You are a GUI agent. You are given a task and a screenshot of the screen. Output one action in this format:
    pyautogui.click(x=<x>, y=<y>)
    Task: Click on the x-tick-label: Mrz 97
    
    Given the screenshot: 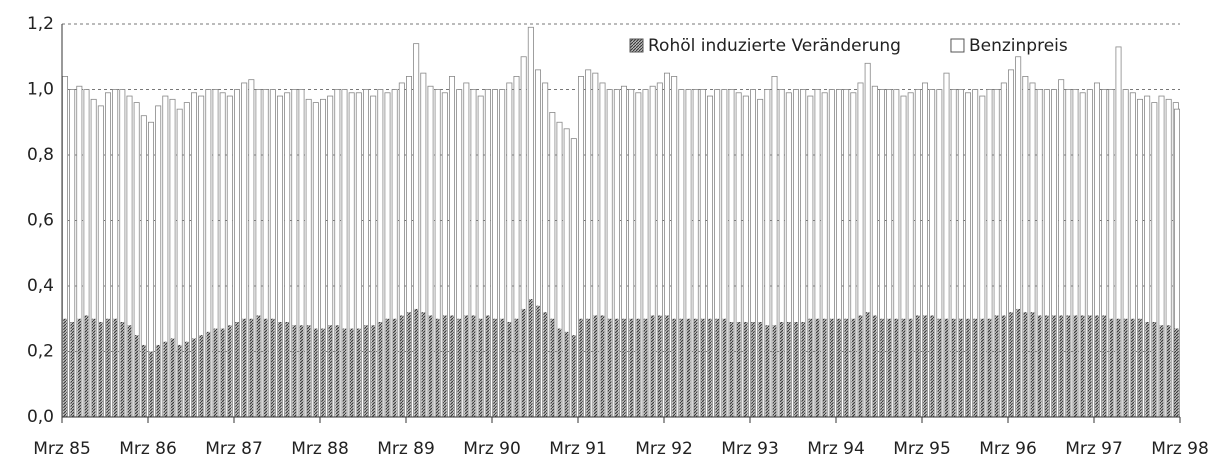 What is the action you would take?
    pyautogui.click(x=1094, y=449)
    